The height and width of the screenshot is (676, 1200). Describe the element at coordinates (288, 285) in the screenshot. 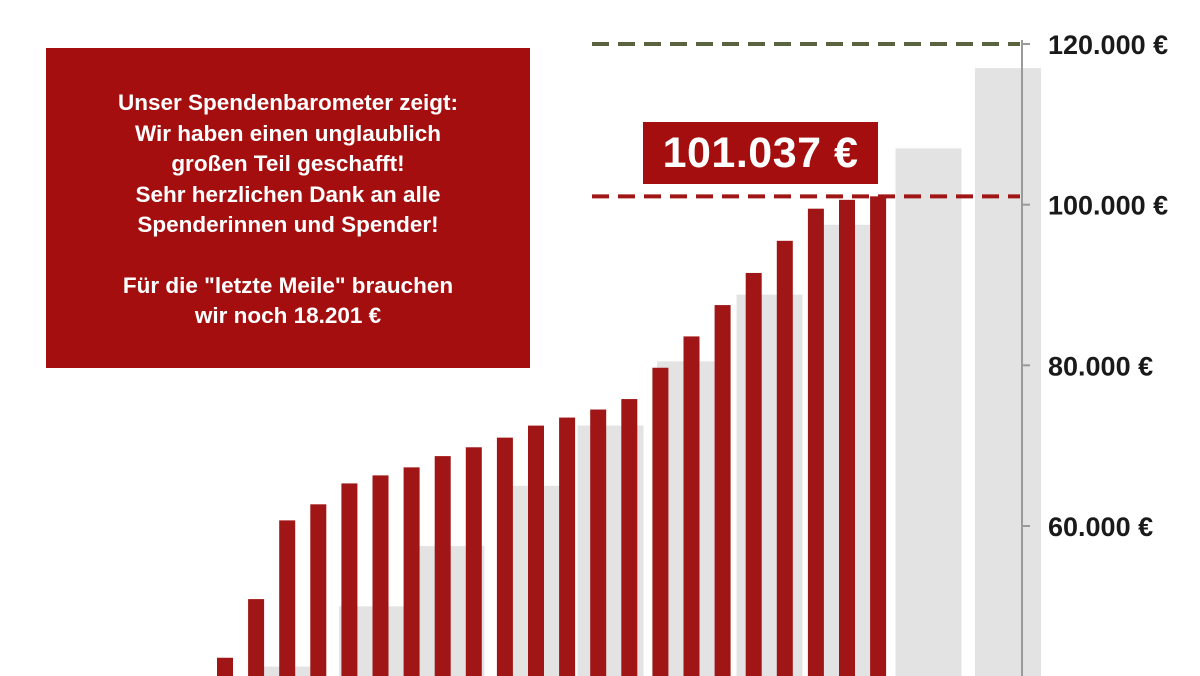

I see `message-line: Für die "letzte Meile" brauchen` at that location.